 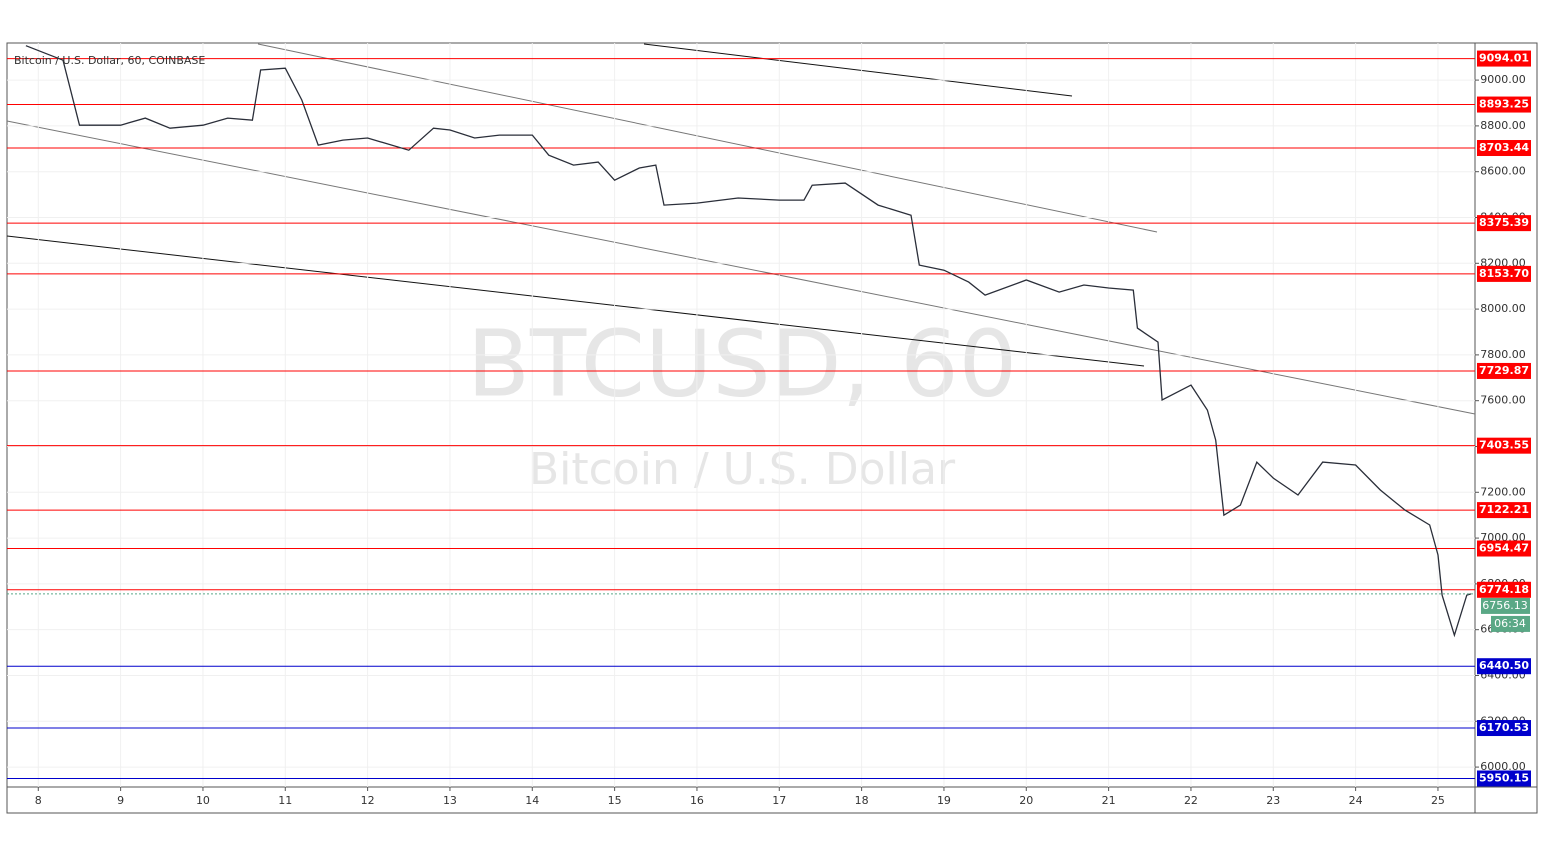 What do you see at coordinates (120, 800) in the screenshot?
I see `x-tick-label: 9` at bounding box center [120, 800].